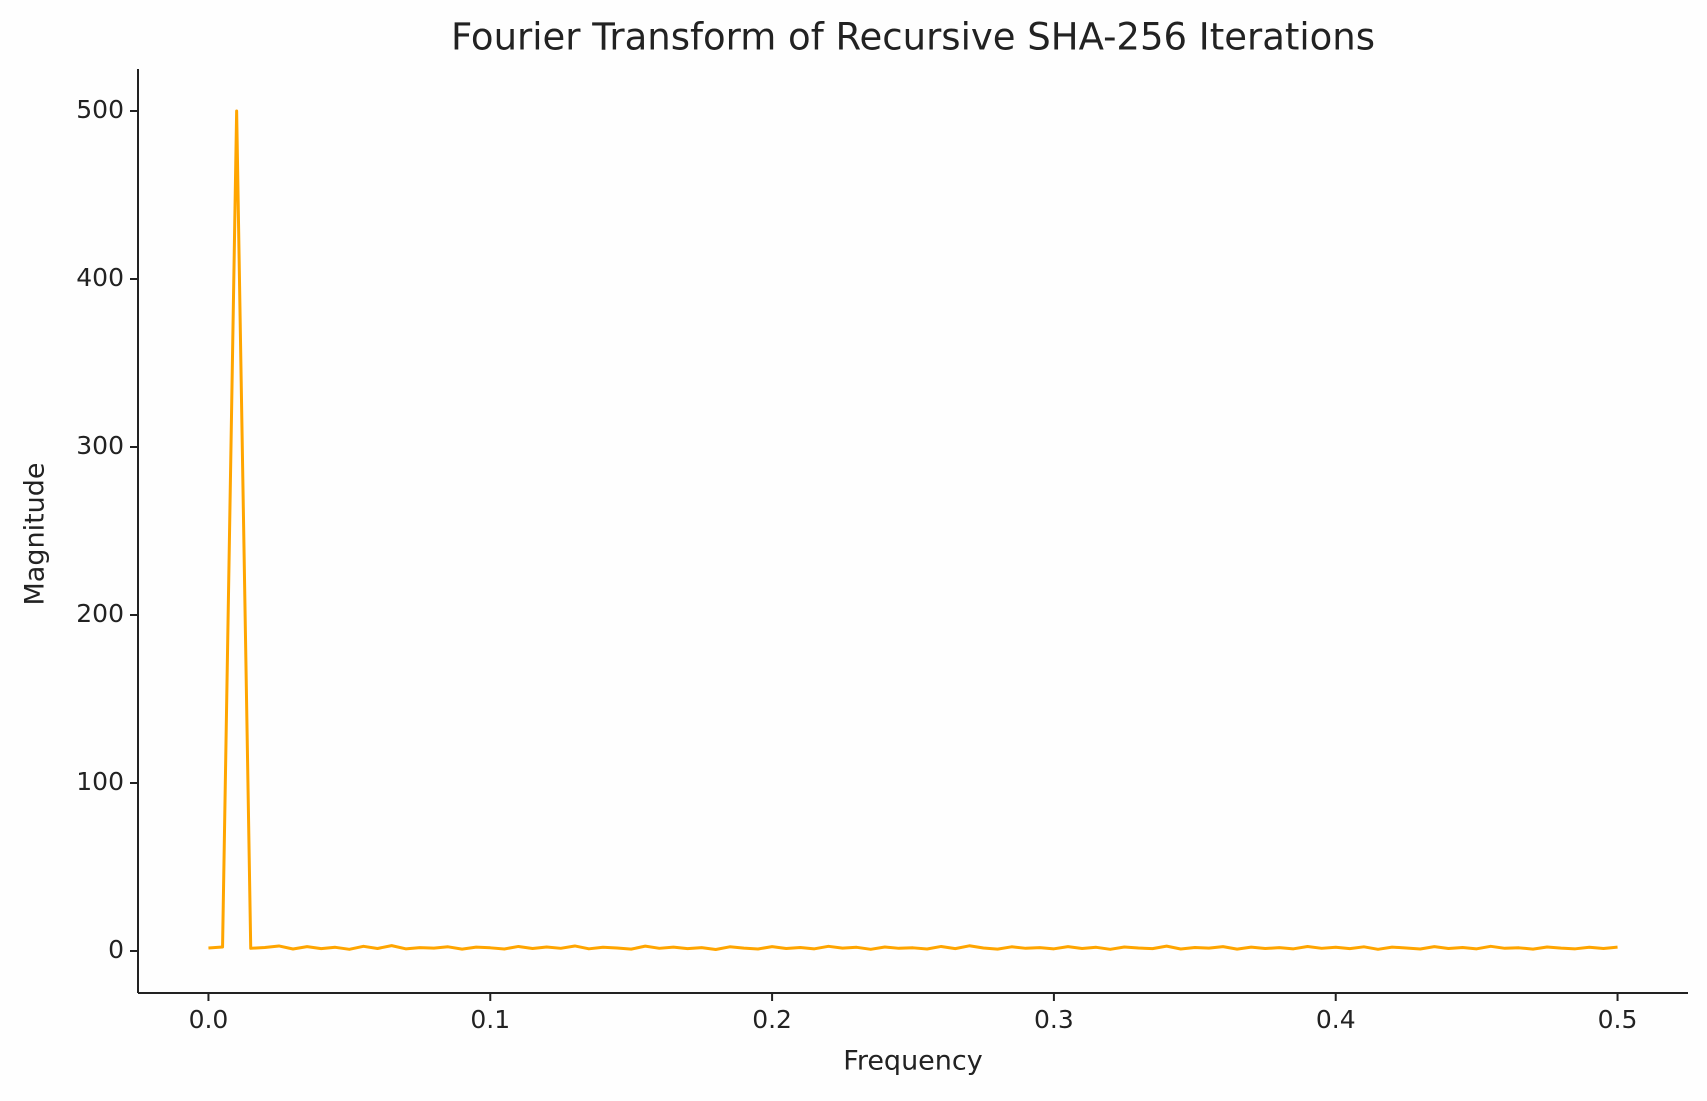 This screenshot has height=1101, width=1707. Describe the element at coordinates (100, 613) in the screenshot. I see `y-tick-label: 200` at that location.